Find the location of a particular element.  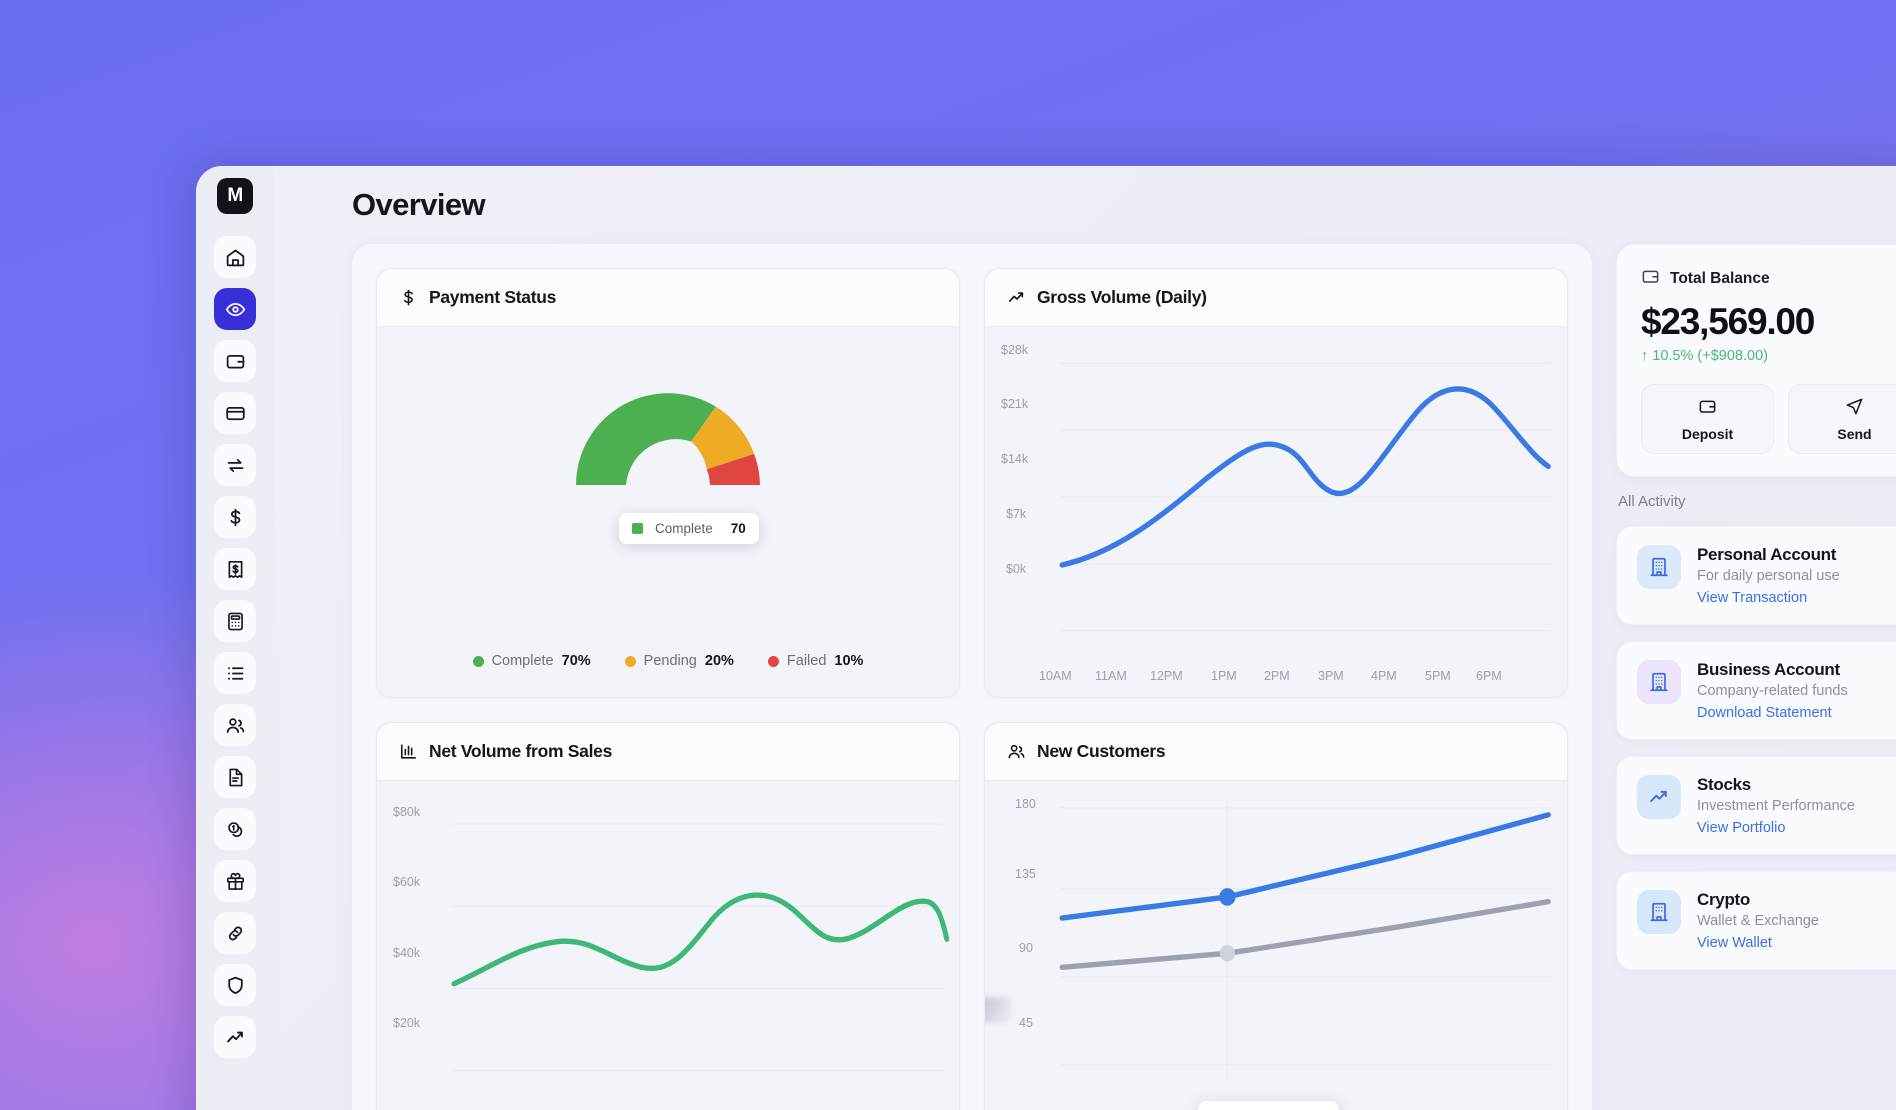

sidebar-item-home is located at coordinates (235, 257).